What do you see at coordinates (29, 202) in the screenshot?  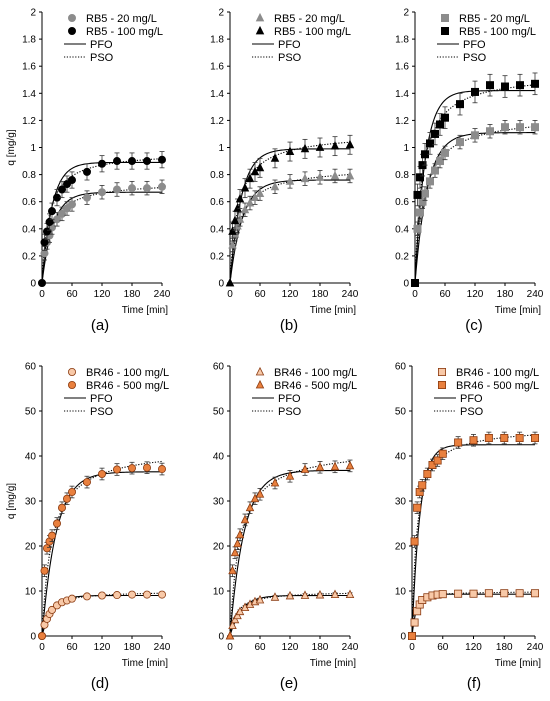 I see `y-tick-label: 0.6` at bounding box center [29, 202].